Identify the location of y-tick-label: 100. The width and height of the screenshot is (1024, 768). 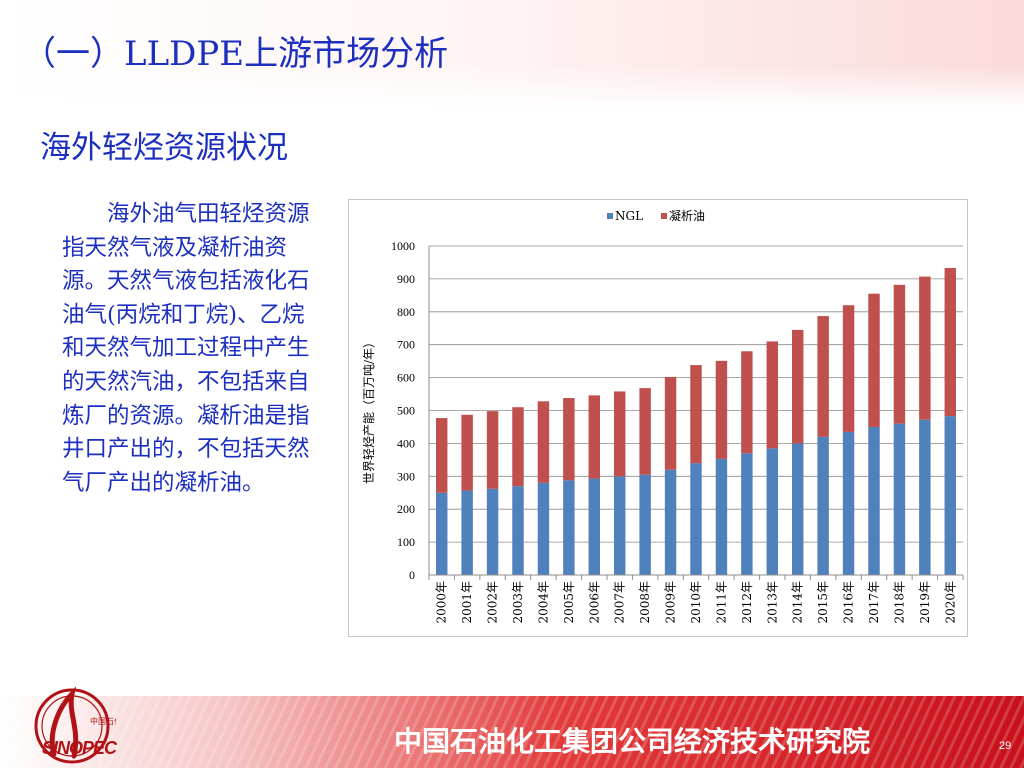
(406, 542).